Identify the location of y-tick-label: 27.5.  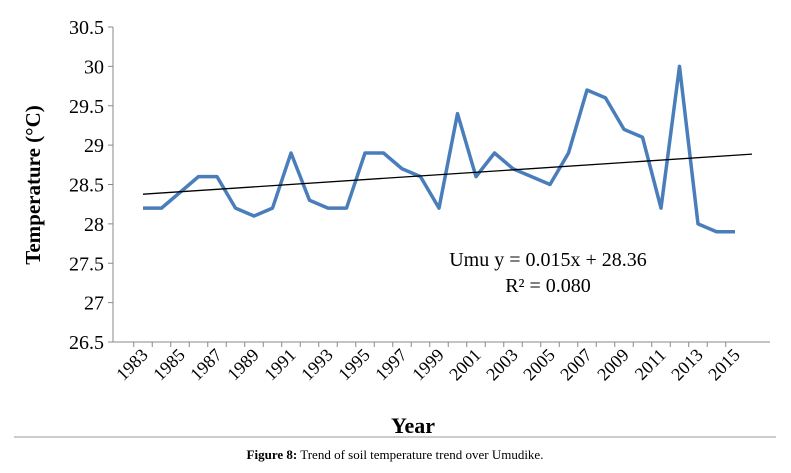
(86, 264).